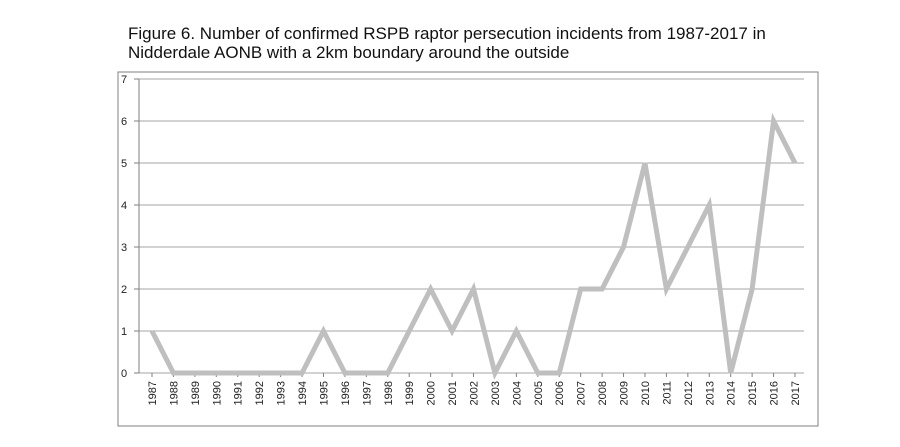 Image resolution: width=900 pixels, height=447 pixels. I want to click on x-tick-label: 2016, so click(775, 393).